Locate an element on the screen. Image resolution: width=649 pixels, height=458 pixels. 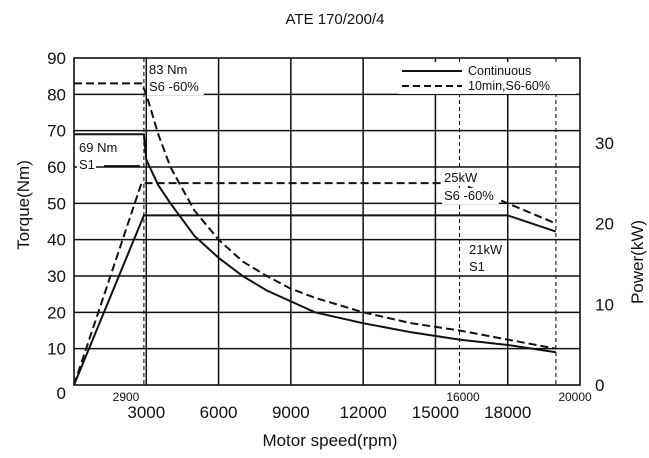
annotation-label: 20000 is located at coordinates (575, 397).